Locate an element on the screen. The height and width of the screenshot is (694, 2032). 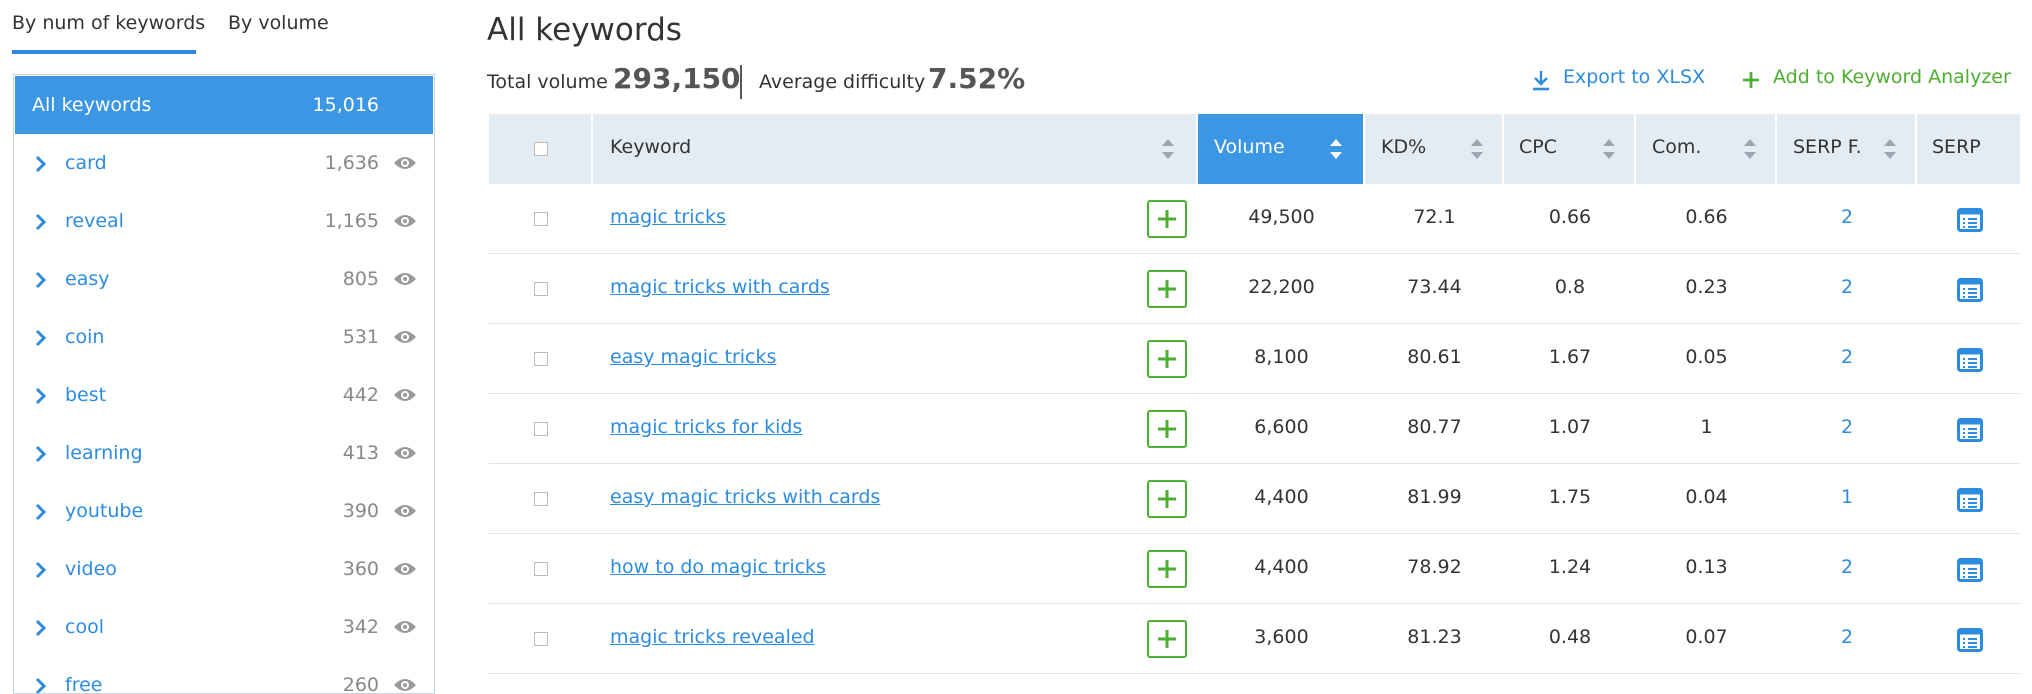
page-title: All keywords is located at coordinates (584, 30).